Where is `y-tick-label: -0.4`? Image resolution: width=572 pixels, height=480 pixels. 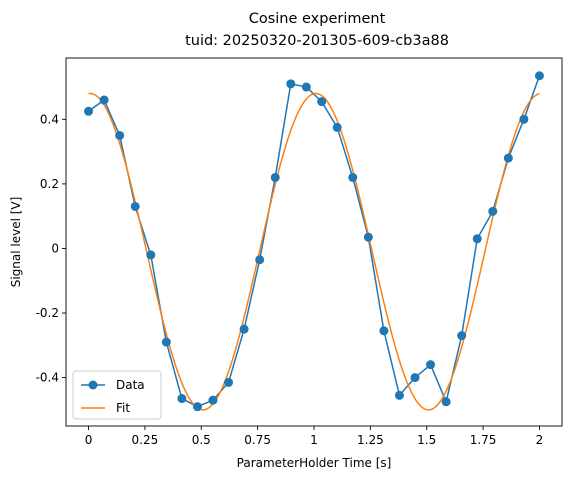
y-tick-label: -0.4 is located at coordinates (47, 378).